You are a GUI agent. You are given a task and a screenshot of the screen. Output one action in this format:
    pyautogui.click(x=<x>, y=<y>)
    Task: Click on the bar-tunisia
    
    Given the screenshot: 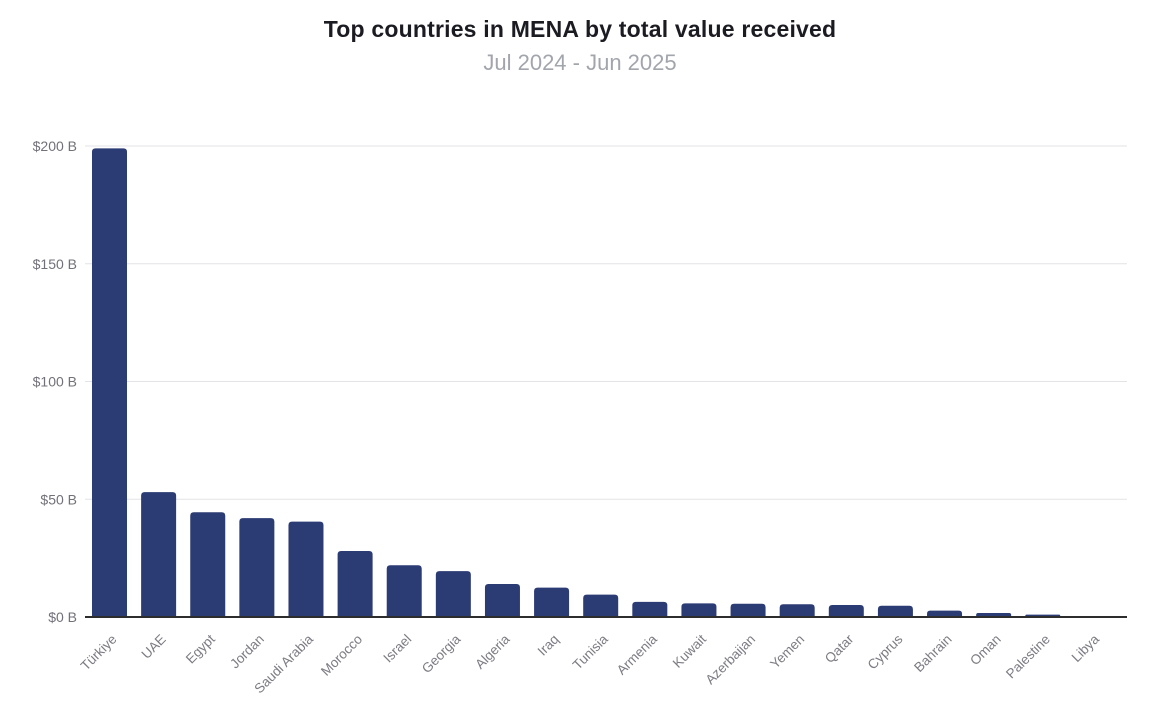 What is the action you would take?
    pyautogui.click(x=601, y=605)
    